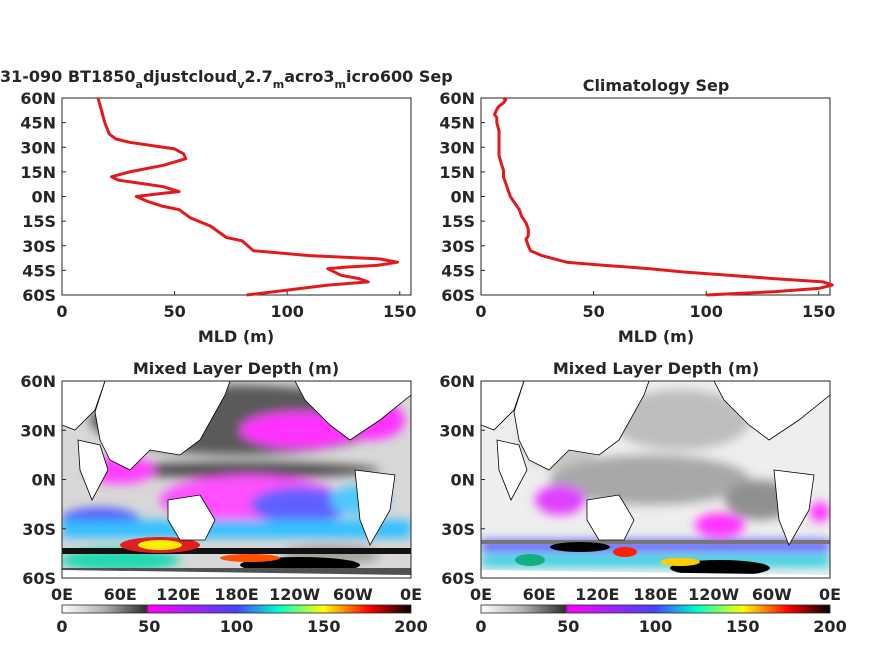 This screenshot has width=875, height=656. I want to click on title-part: icro600 Sep, so click(399, 76).